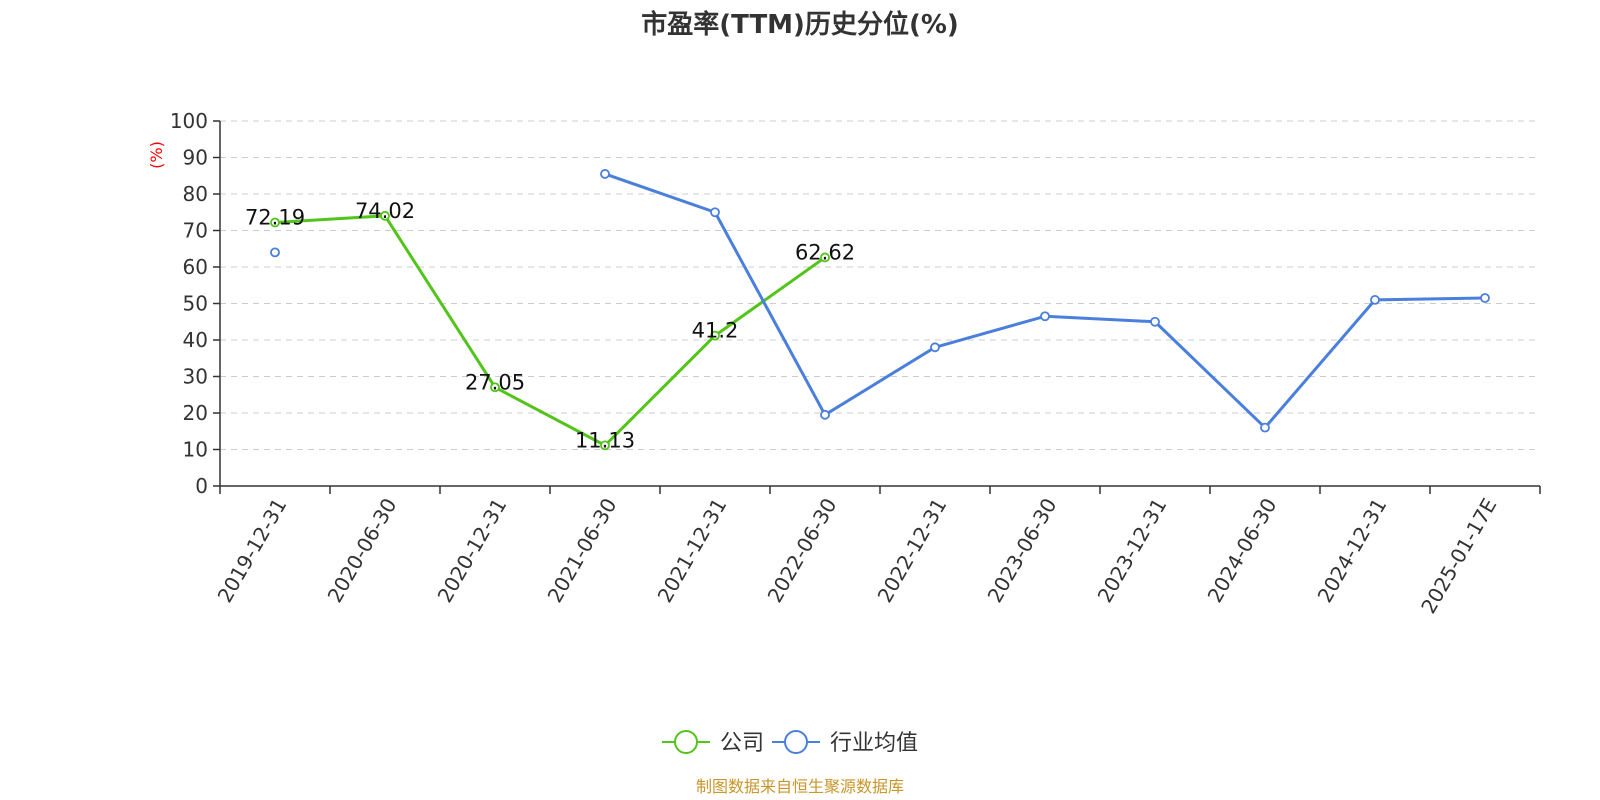 The image size is (1600, 800). What do you see at coordinates (471, 550) in the screenshot?
I see `x-tick-label: 2020-12-31` at bounding box center [471, 550].